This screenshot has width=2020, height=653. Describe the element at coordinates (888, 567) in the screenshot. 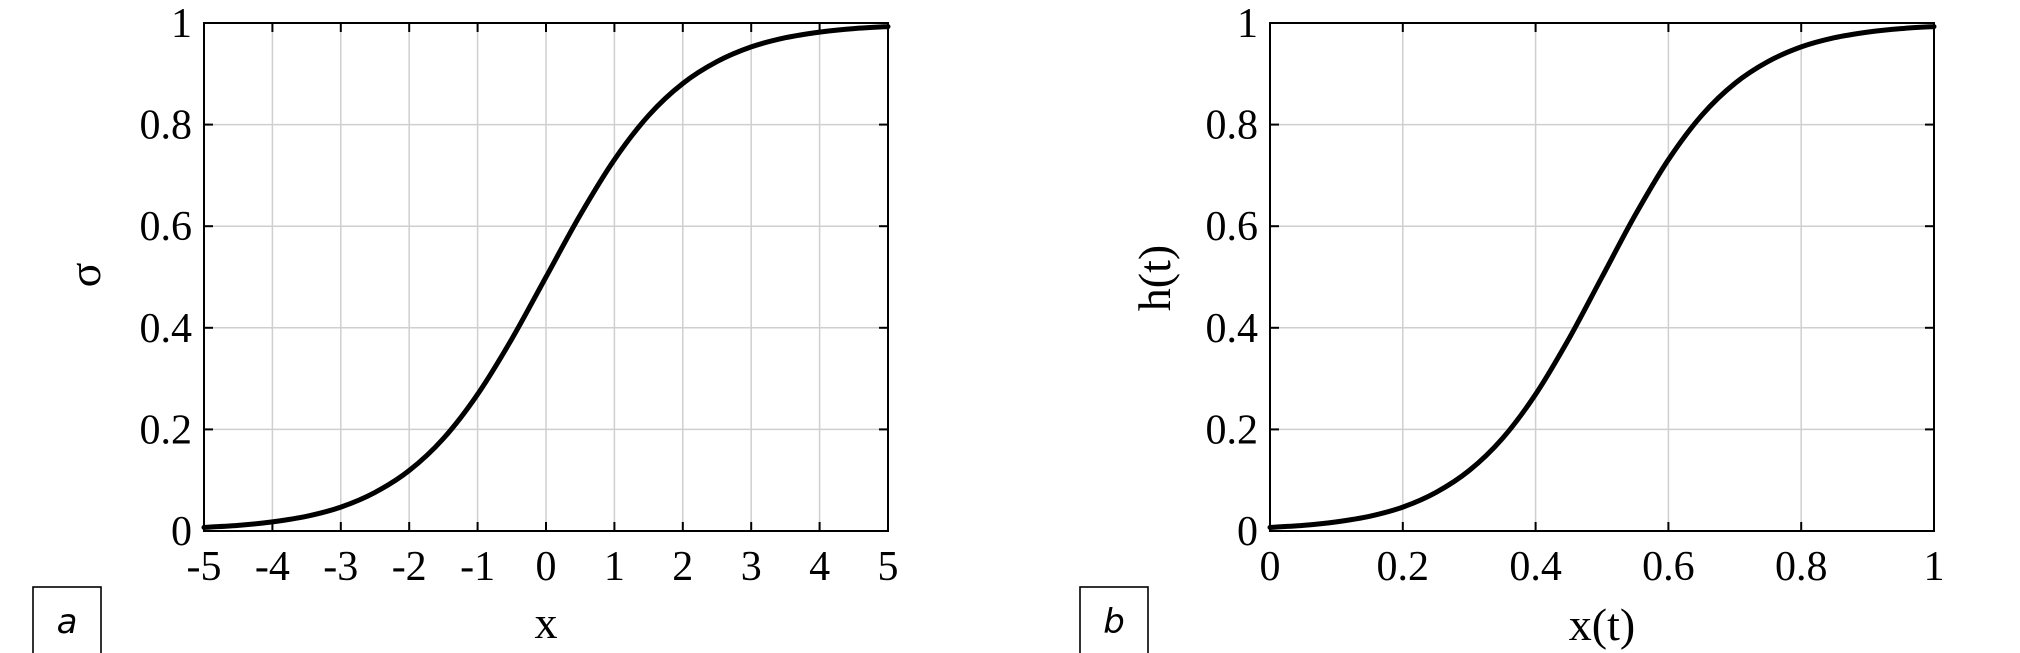

I see `x-tick-label: 5` at that location.